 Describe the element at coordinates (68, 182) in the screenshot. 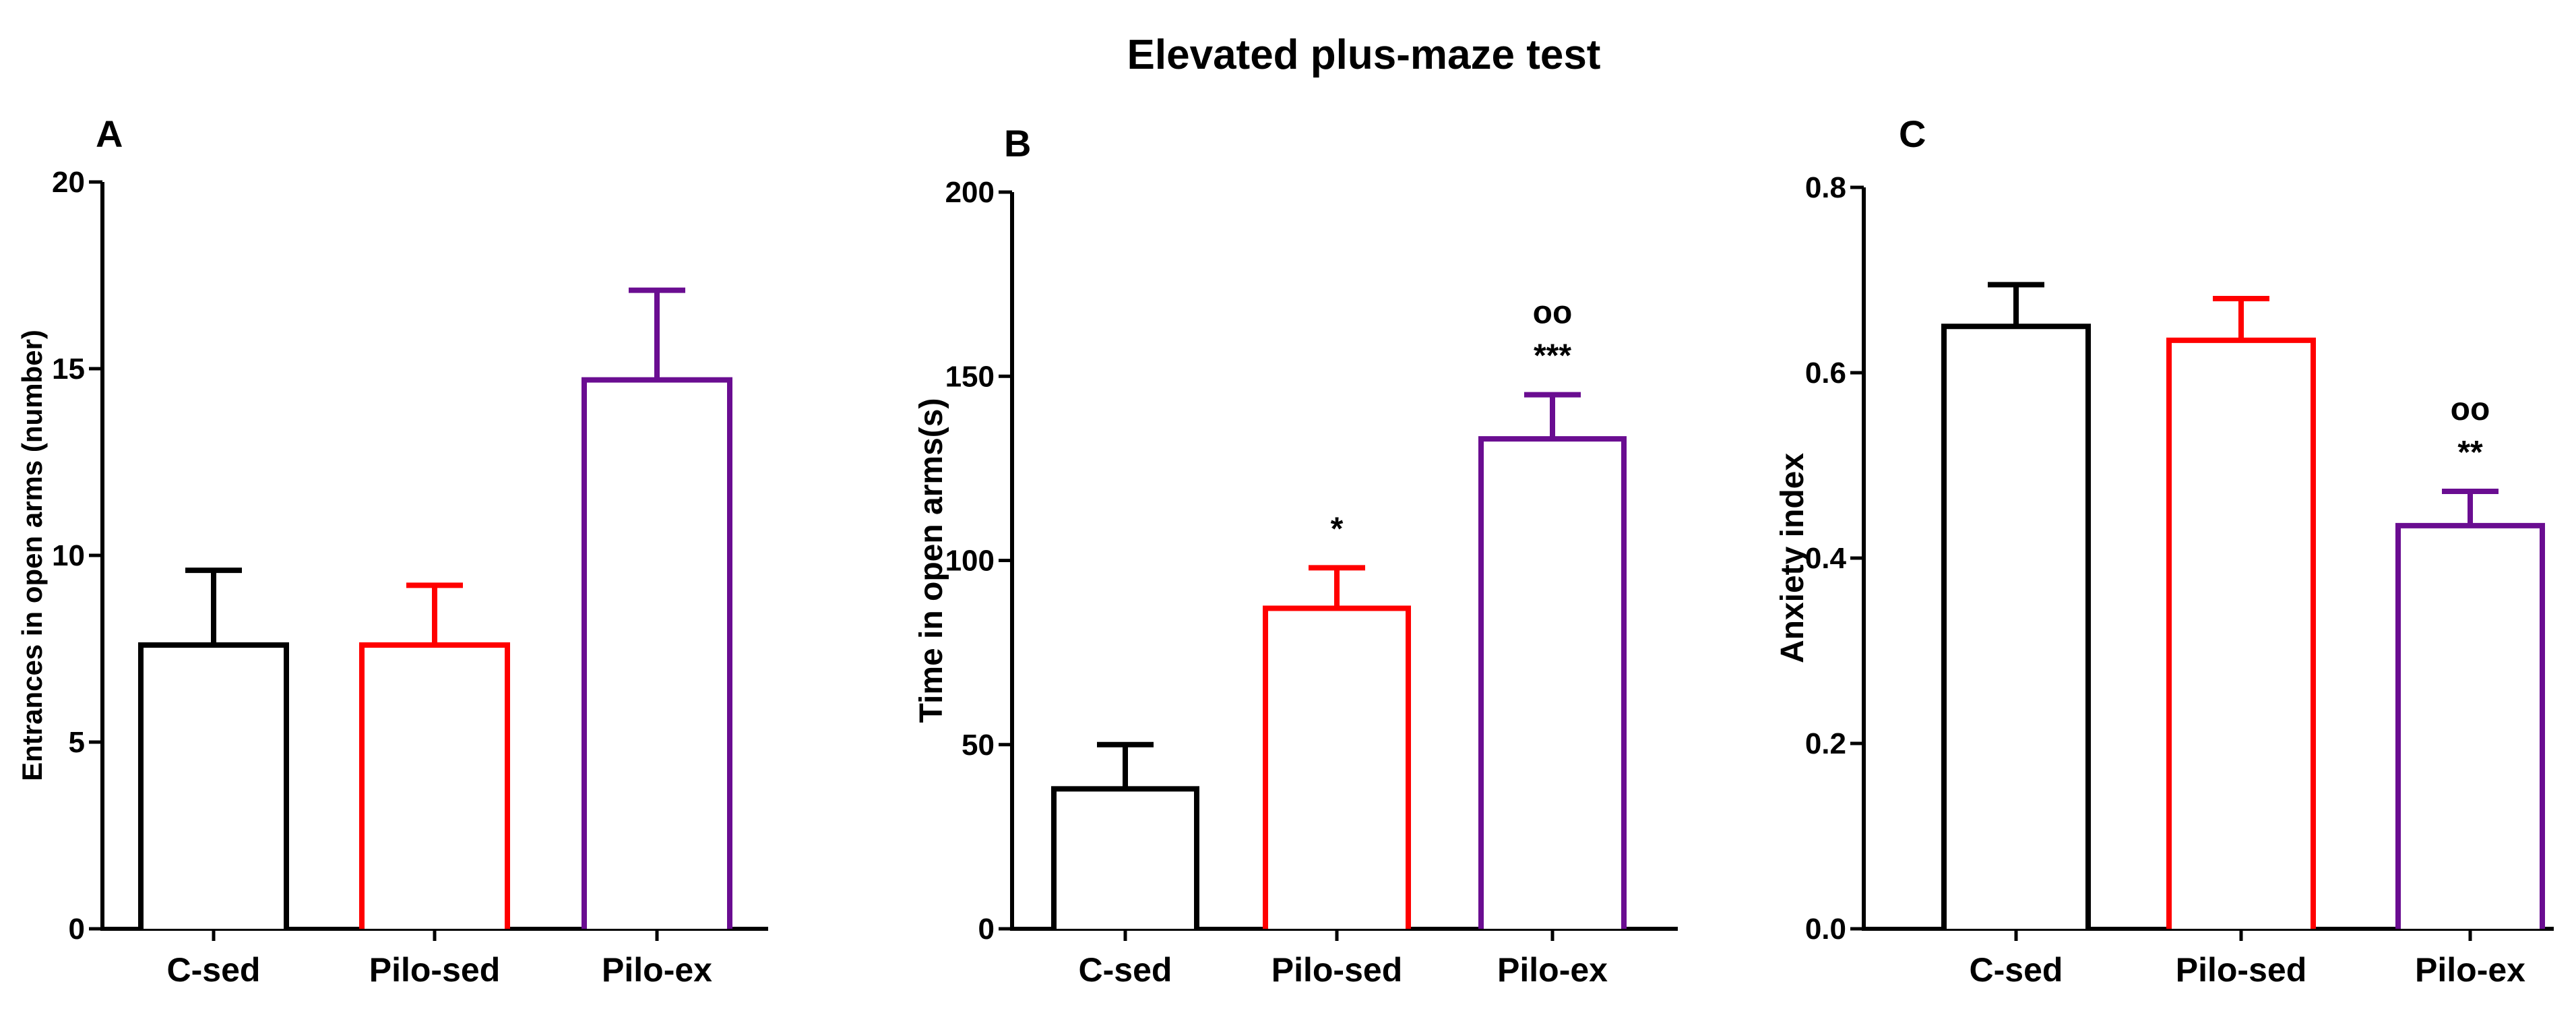

I see `y-tick-label: 20` at that location.